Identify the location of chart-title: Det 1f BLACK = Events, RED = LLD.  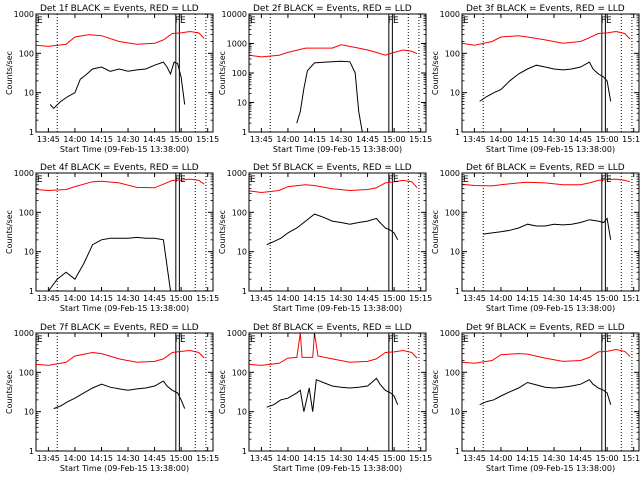
(119, 9).